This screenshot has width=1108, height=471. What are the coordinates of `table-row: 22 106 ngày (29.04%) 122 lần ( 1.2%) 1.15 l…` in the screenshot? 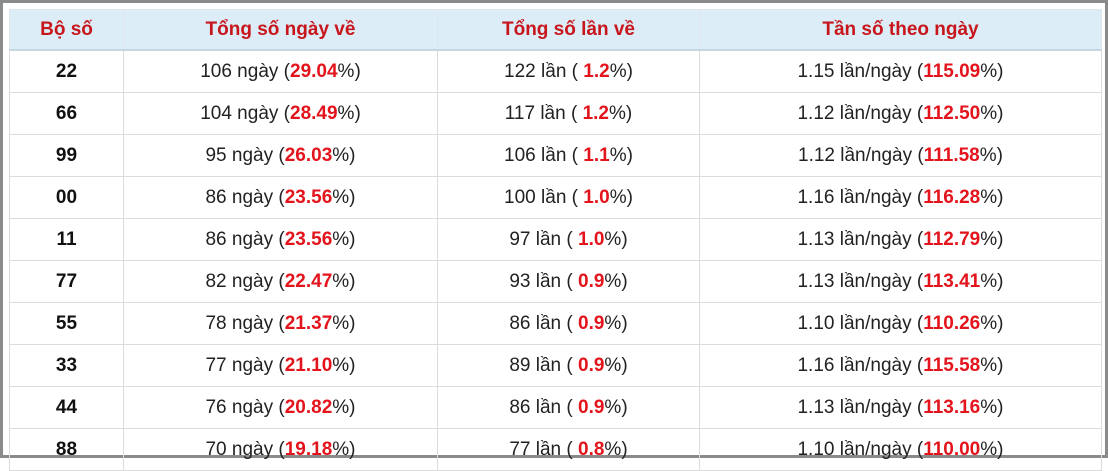 It's located at (555, 71).